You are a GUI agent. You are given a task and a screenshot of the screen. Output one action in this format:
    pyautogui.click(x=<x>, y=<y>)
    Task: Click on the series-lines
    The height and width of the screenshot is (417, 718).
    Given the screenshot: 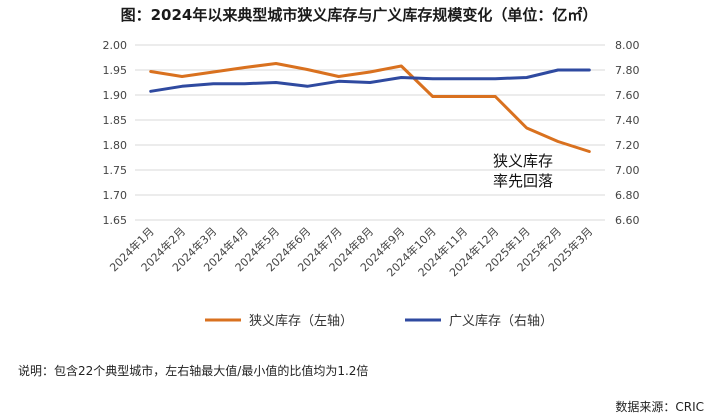 What is the action you would take?
    pyautogui.click(x=370, y=107)
    